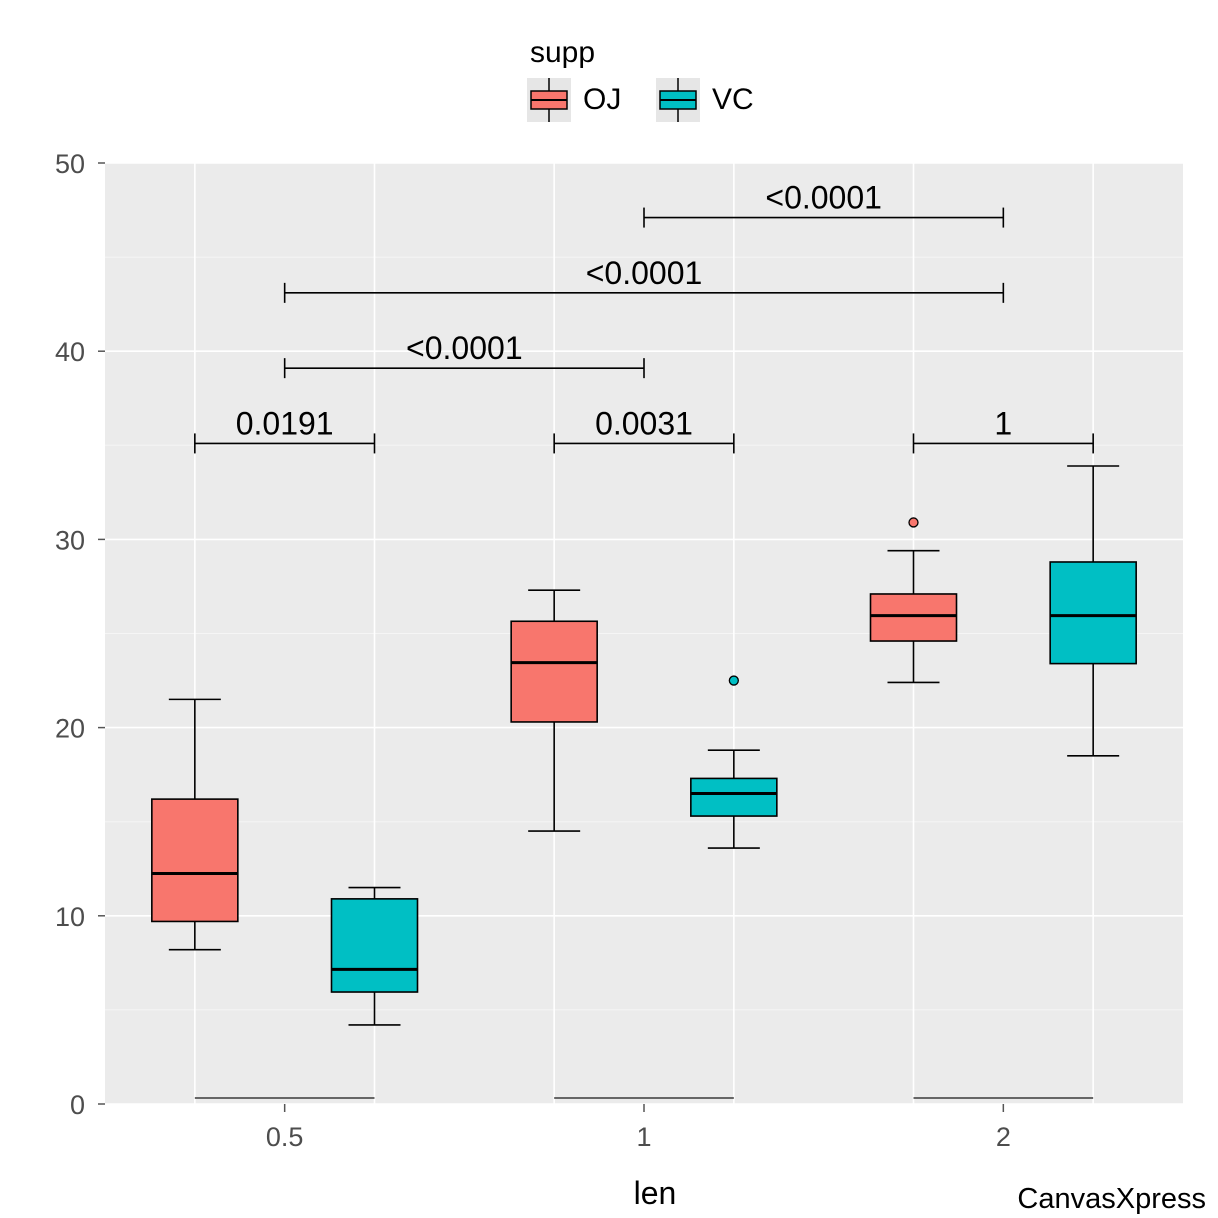  Describe the element at coordinates (705, 100) in the screenshot. I see `legend-entry-VC: VC` at that location.